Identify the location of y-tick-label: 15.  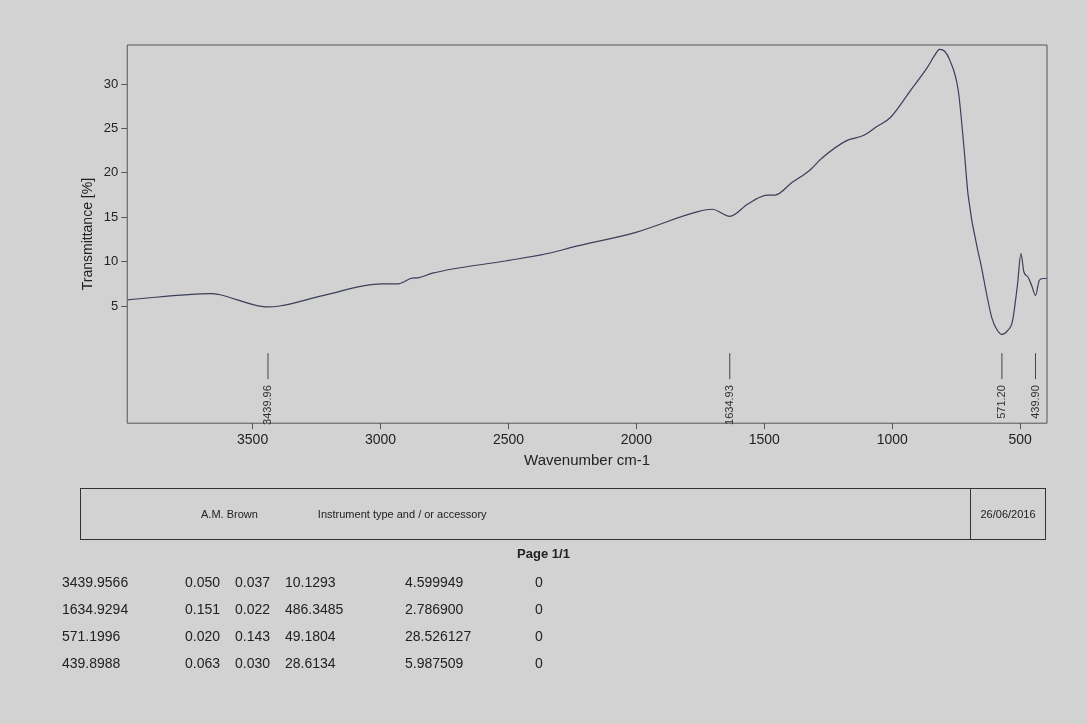
(111, 216).